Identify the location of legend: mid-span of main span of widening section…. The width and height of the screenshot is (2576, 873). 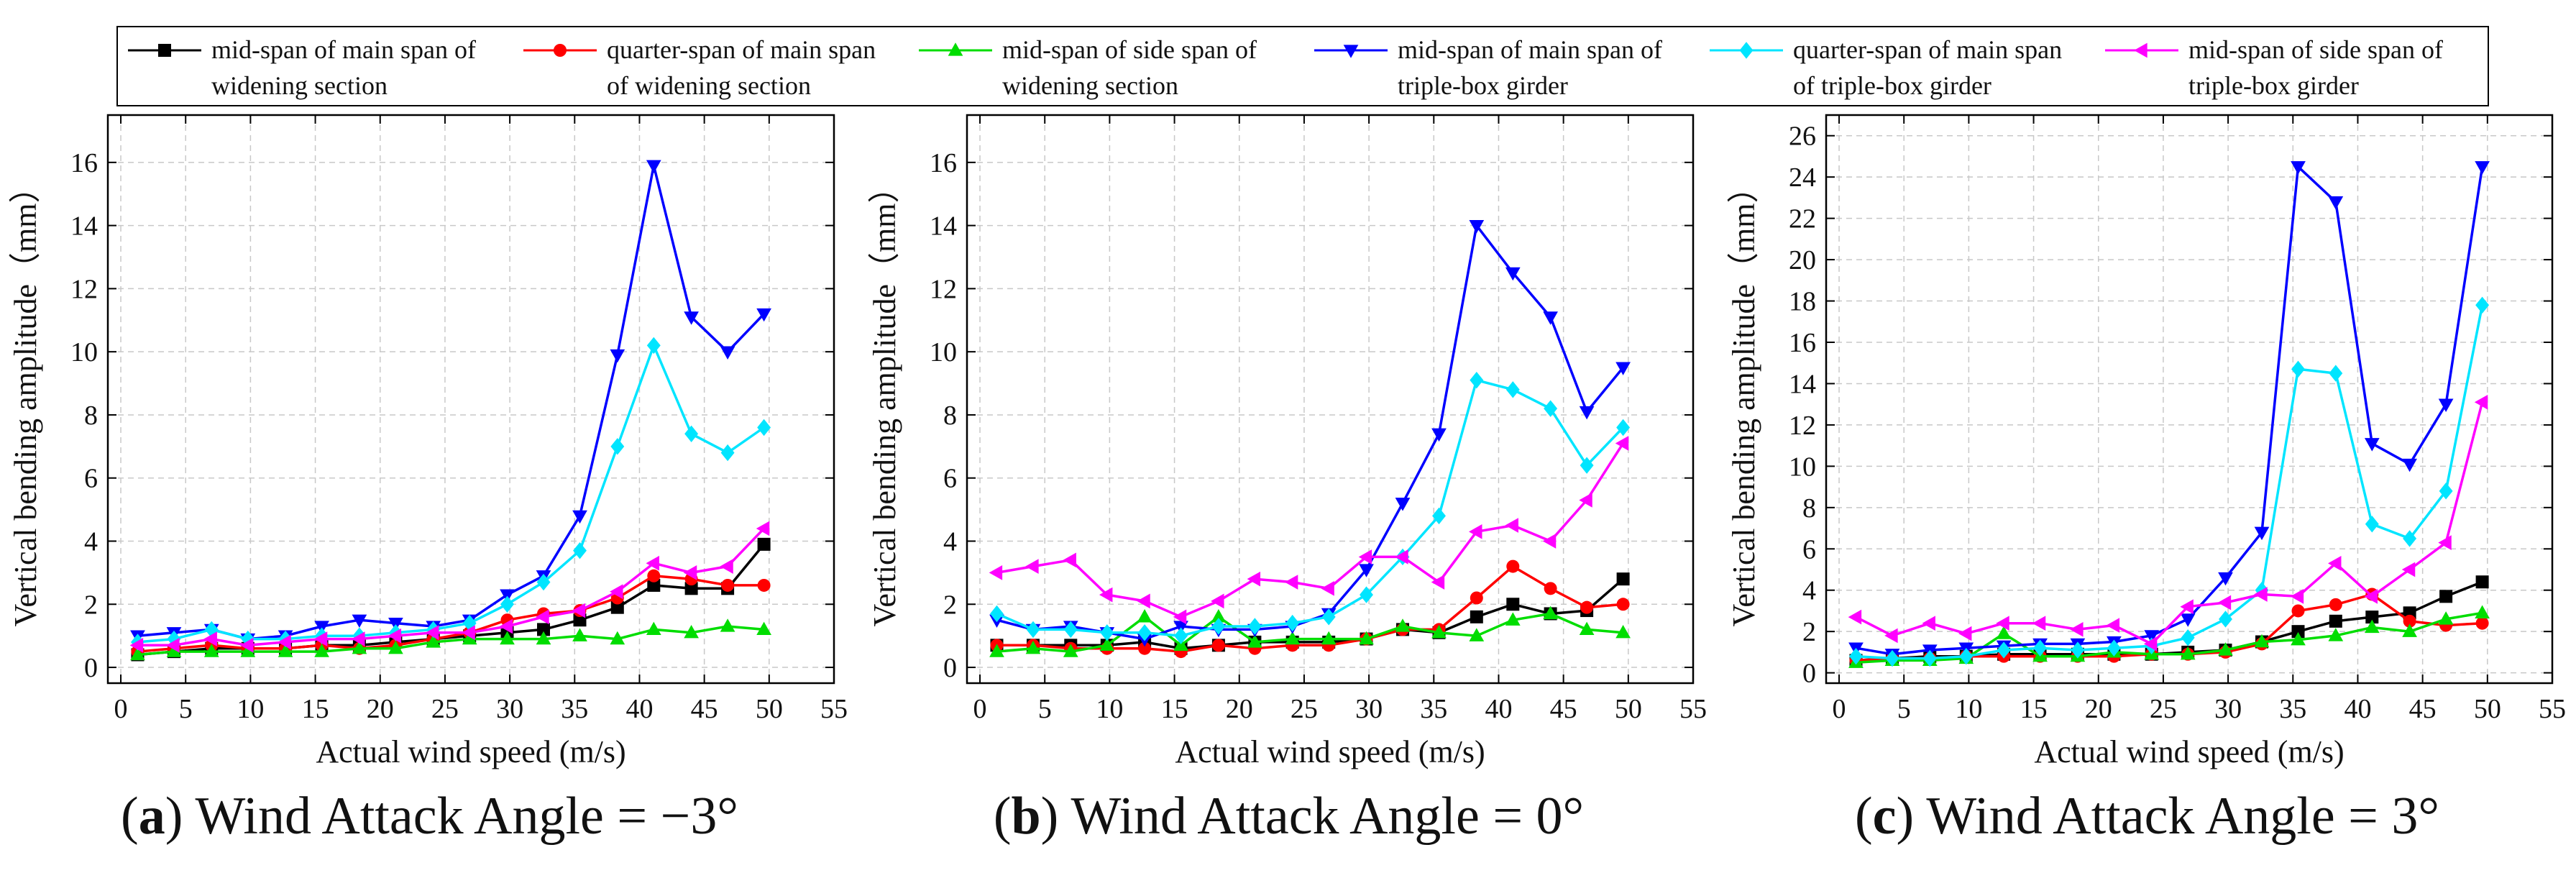
(1302, 66).